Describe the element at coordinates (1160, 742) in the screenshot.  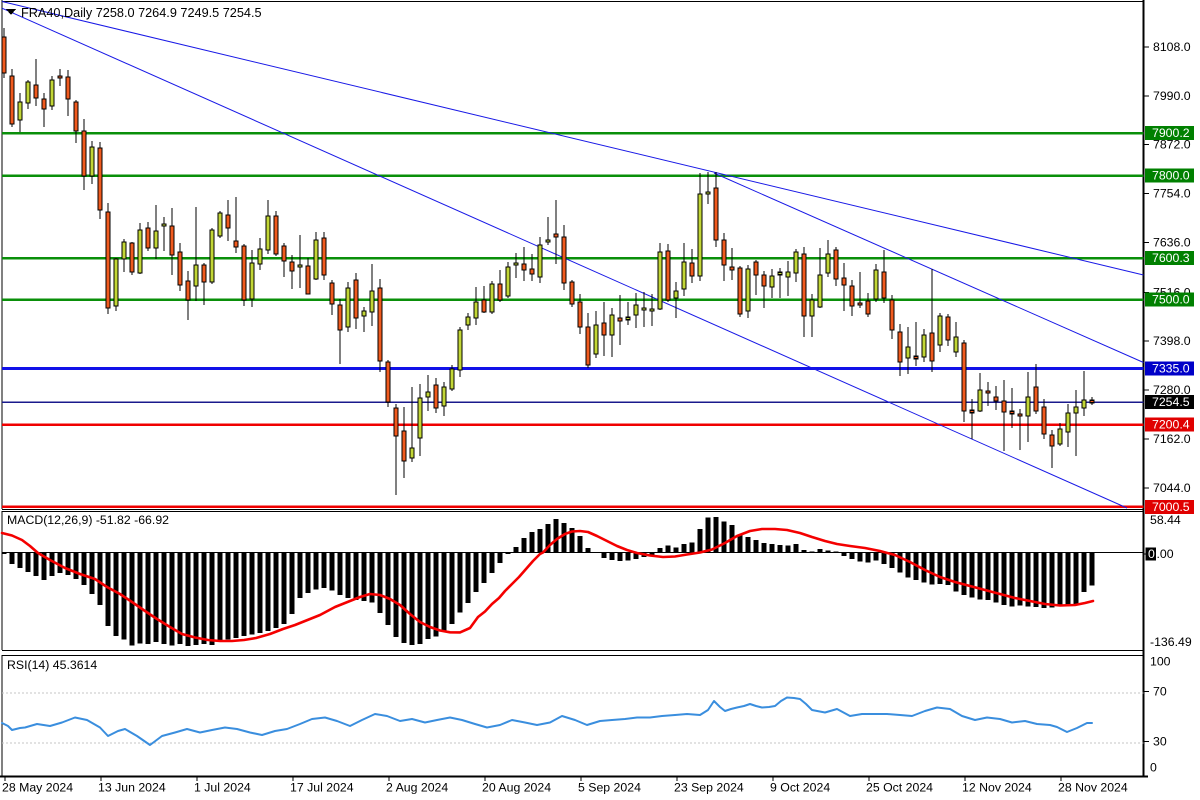
I see `svg-text: 30` at that location.